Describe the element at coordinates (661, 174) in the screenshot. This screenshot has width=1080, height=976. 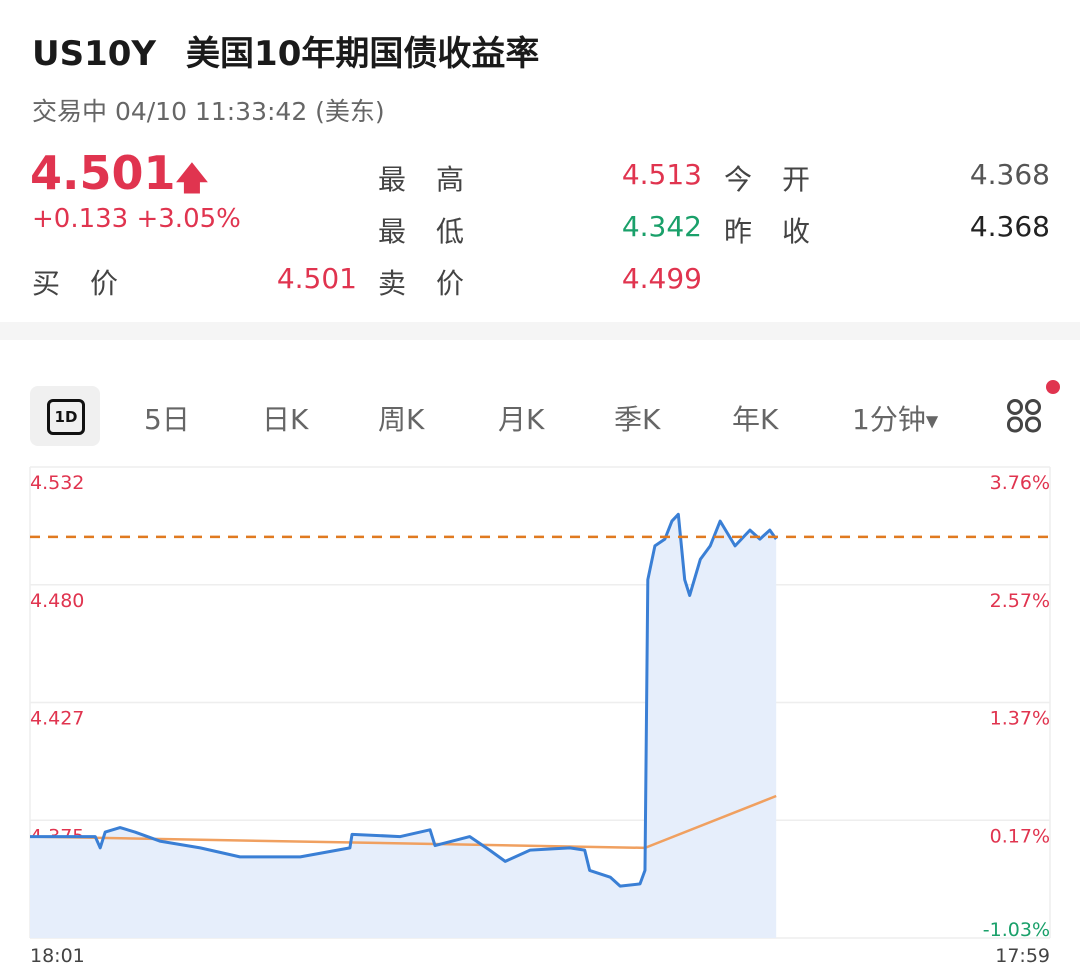
I see `high-value: 4.513` at that location.